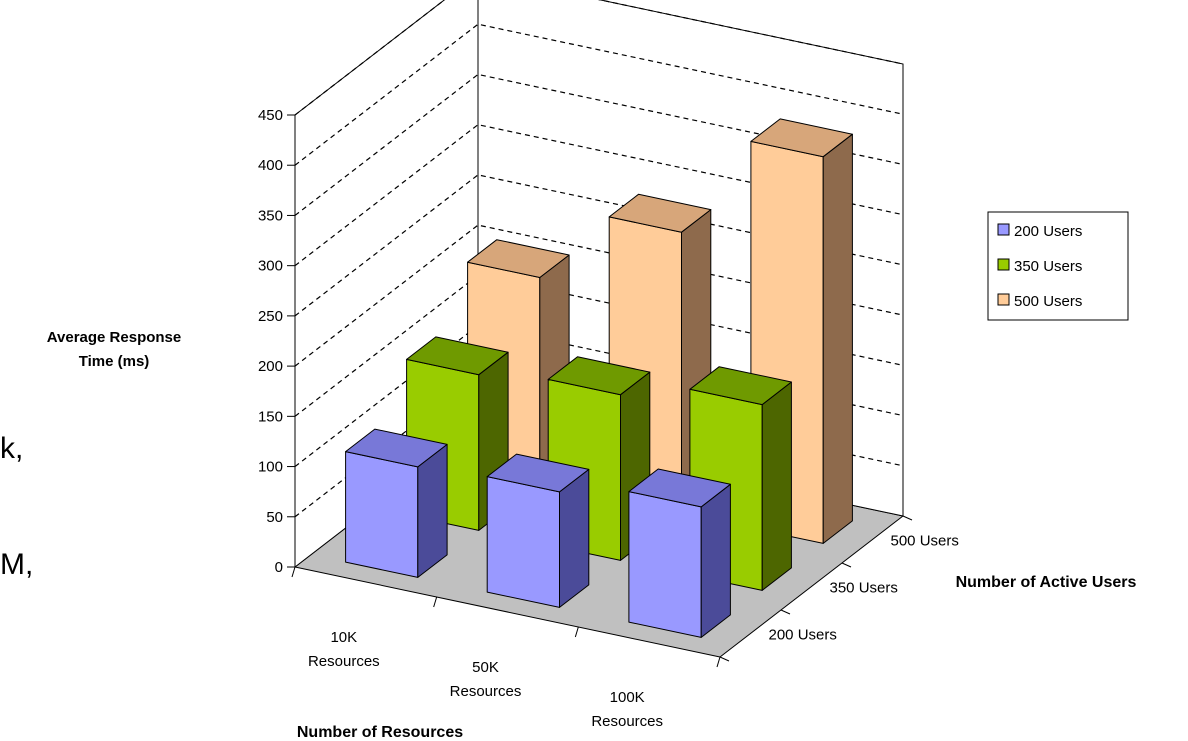  Describe the element at coordinates (486, 679) in the screenshot. I see `x-tick-label: 50K Resources` at that location.